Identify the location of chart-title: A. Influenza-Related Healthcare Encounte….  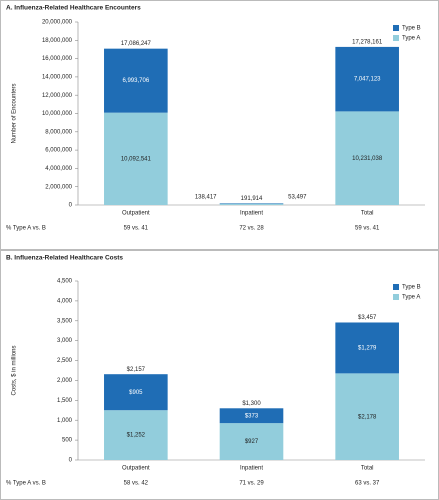
(73, 8).